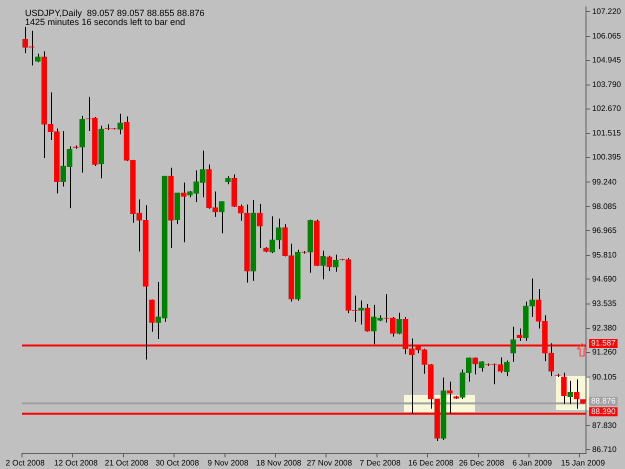 The width and height of the screenshot is (625, 469). Describe the element at coordinates (607, 157) in the screenshot. I see `y-tick-label: 100.395` at that location.